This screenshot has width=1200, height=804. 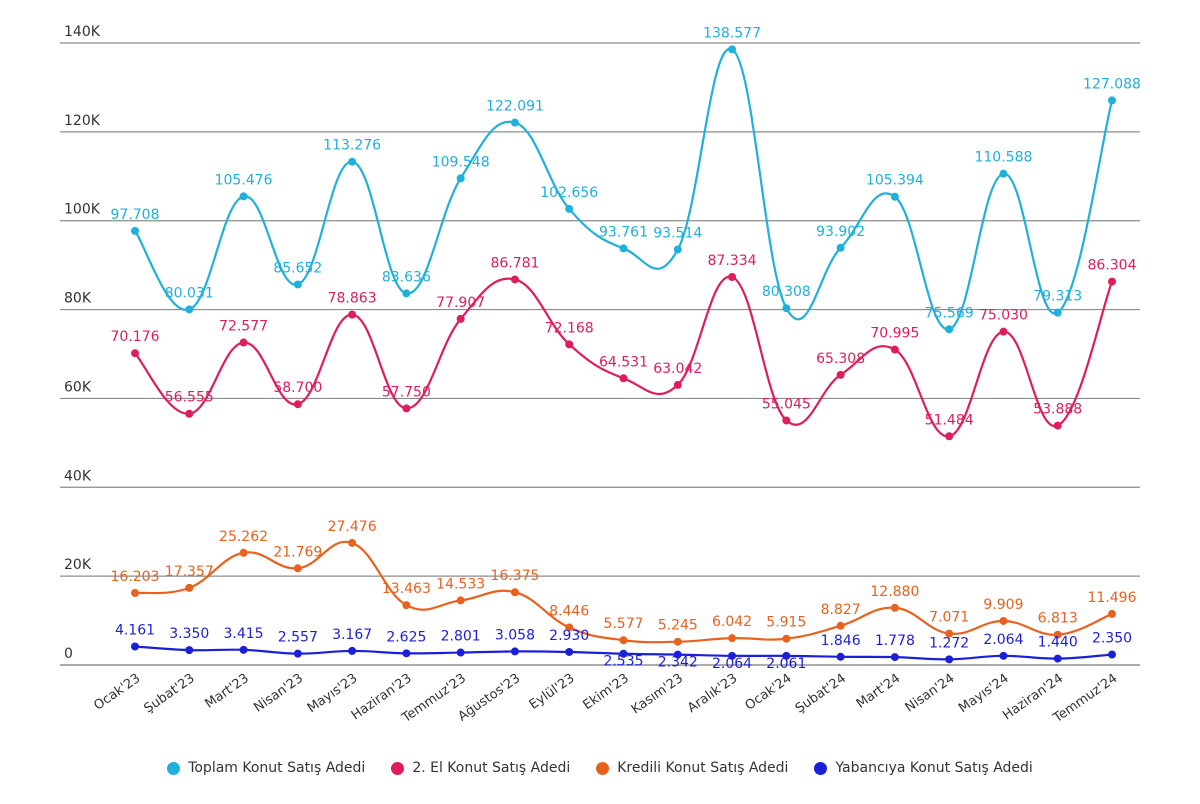 What do you see at coordinates (712, 693) in the screenshot?
I see `x-tick-label: Aralık'23` at bounding box center [712, 693].